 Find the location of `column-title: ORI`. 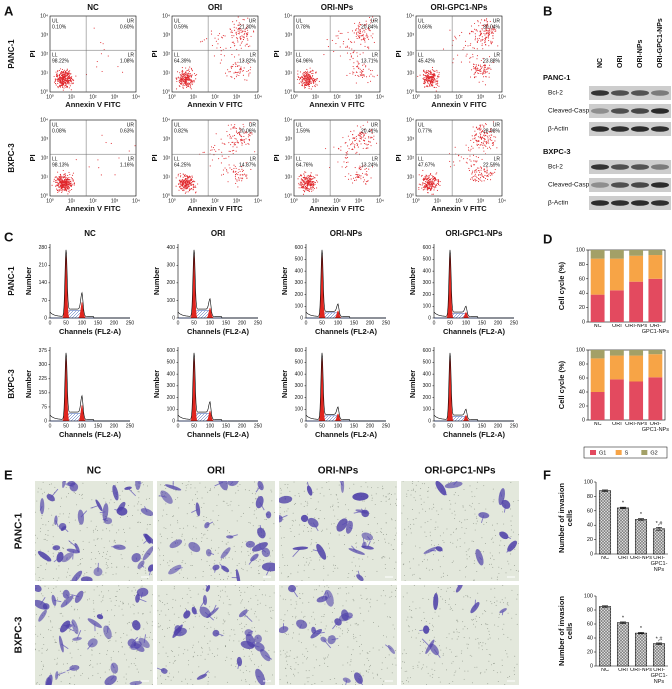

column-title: ORI is located at coordinates (216, 471).